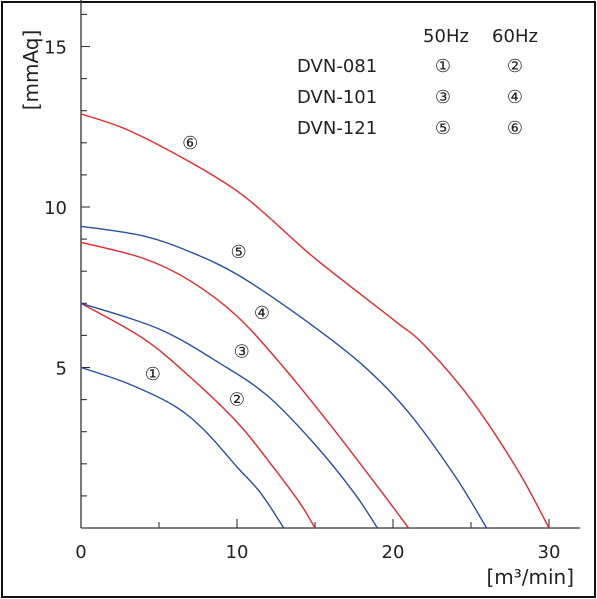 This screenshot has height=599, width=597. I want to click on y-tick-label-5: 5, so click(61, 369).